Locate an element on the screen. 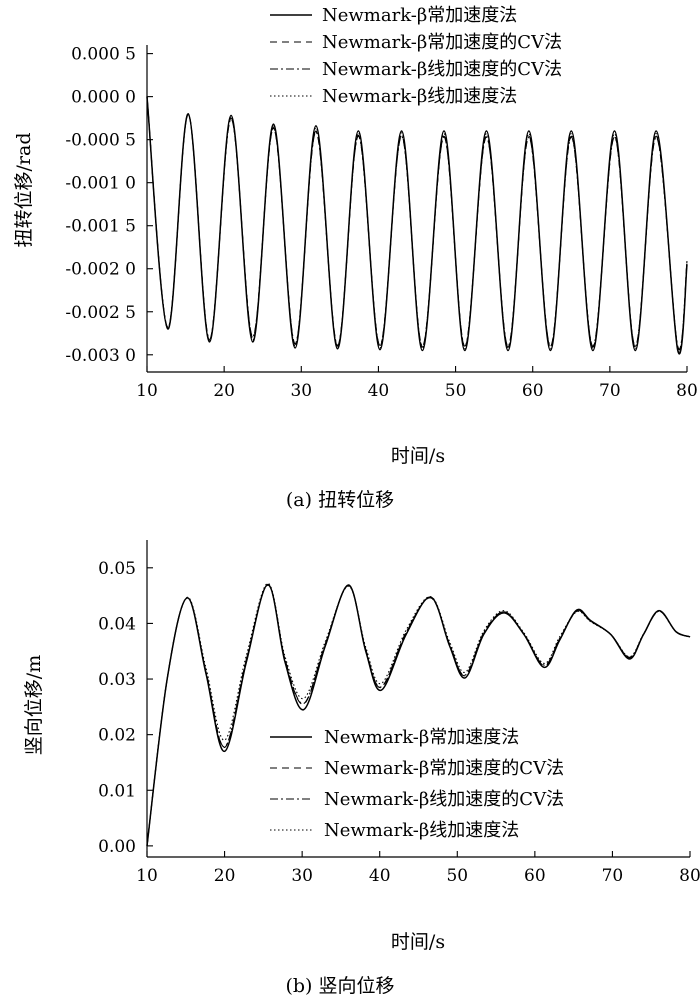 This screenshot has height=1001, width=700. y-tick-label: 0.02 is located at coordinates (117, 736).